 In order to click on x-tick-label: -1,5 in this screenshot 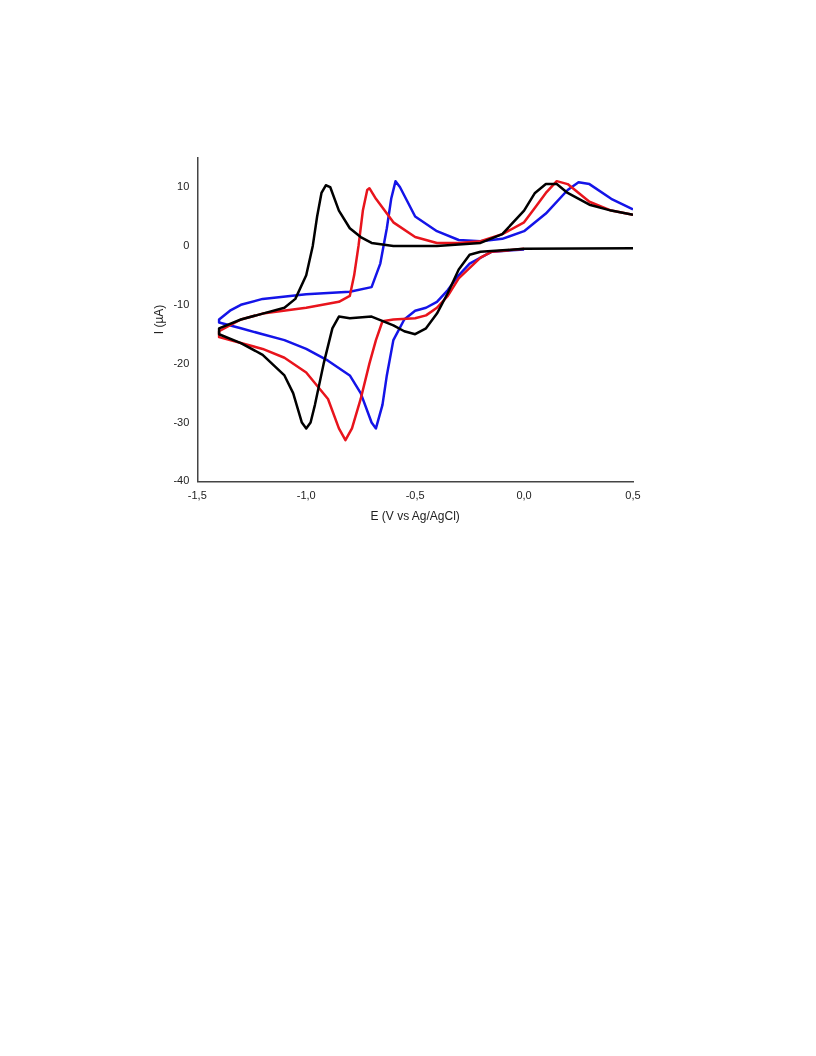, I will do `click(197, 495)`.